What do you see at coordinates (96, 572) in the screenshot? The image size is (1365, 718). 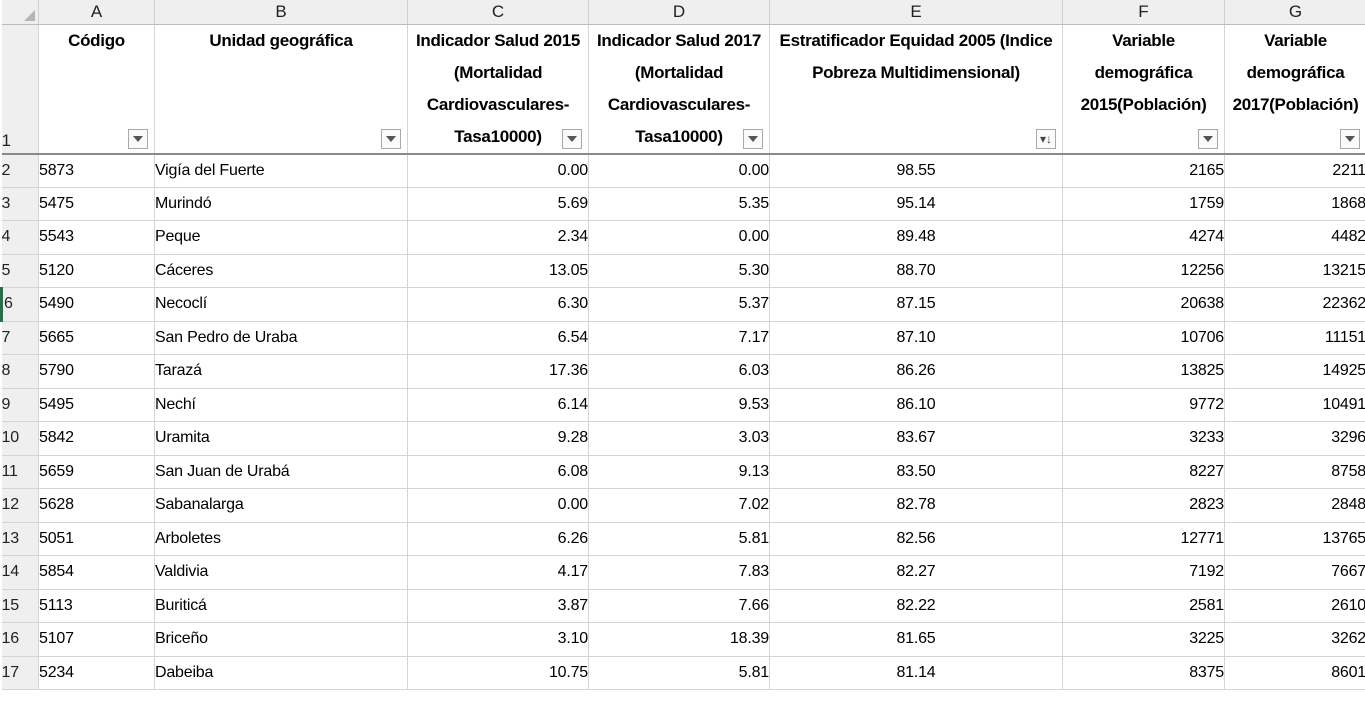 I see `cell-codigo: 5854` at bounding box center [96, 572].